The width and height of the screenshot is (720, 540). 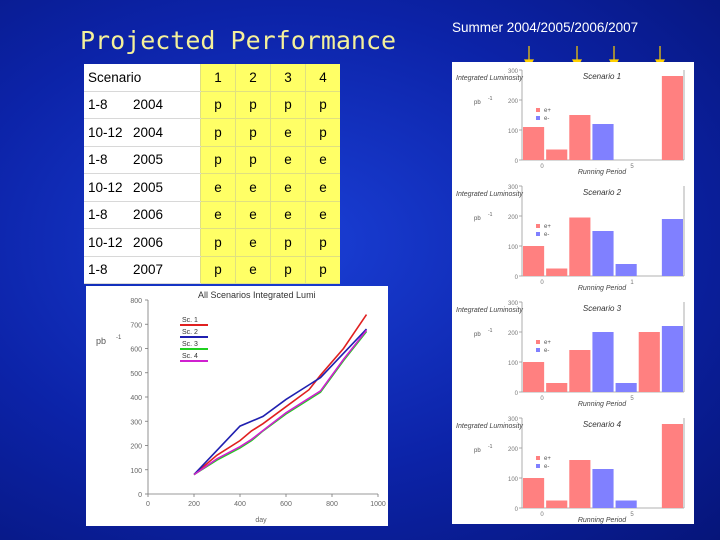 I want to click on table-row: 1-8 2006 e e e e, so click(x=212, y=215).